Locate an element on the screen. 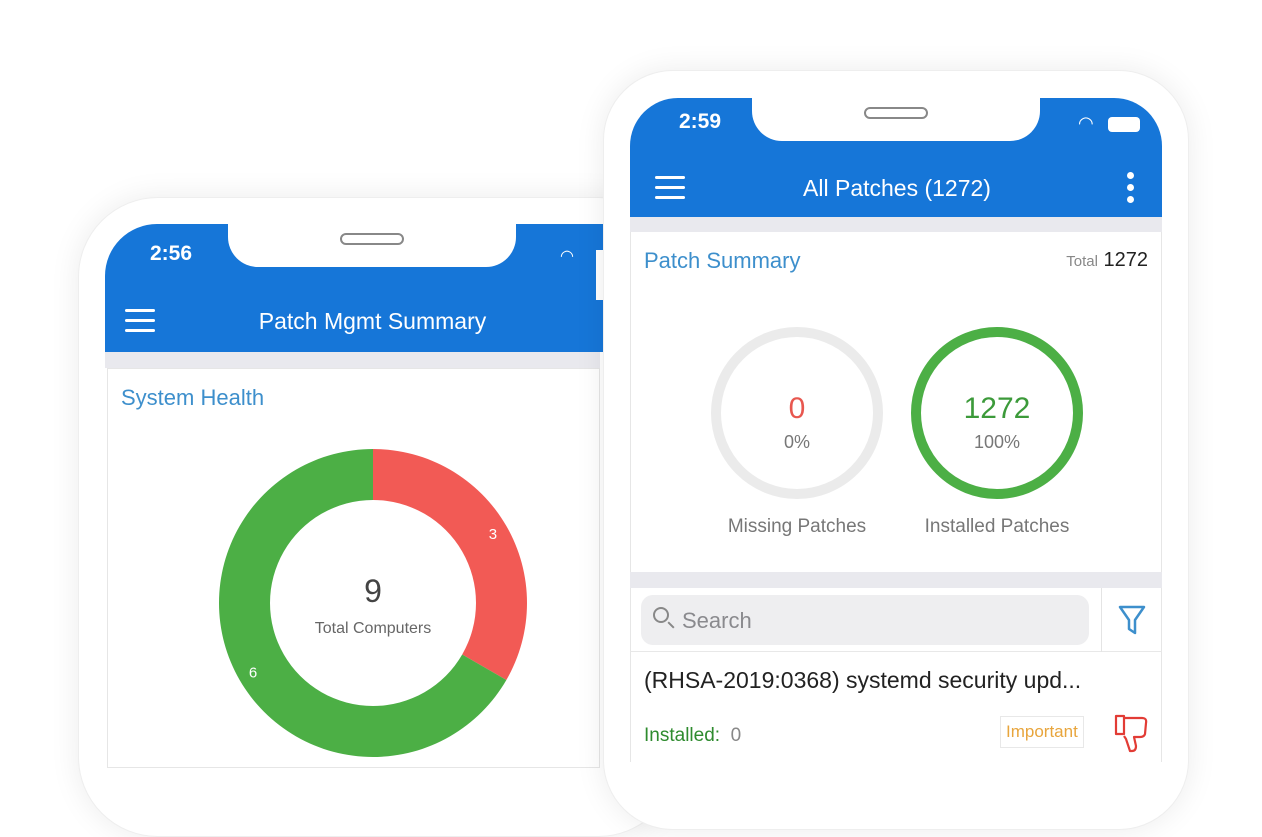 The image size is (1262, 837). total-value: 1272 is located at coordinates (1126, 260).